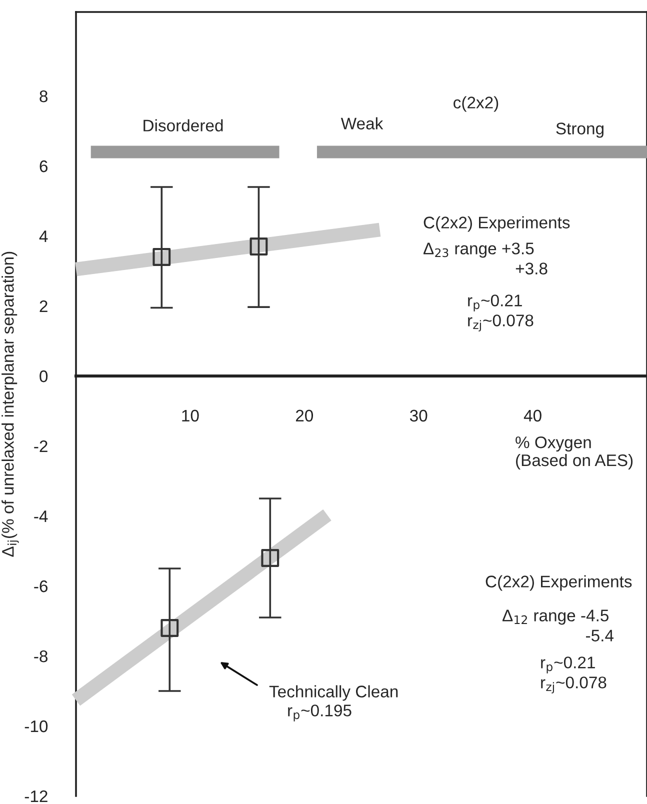  What do you see at coordinates (41, 586) in the screenshot?
I see `y-tick-label: -6` at bounding box center [41, 586].